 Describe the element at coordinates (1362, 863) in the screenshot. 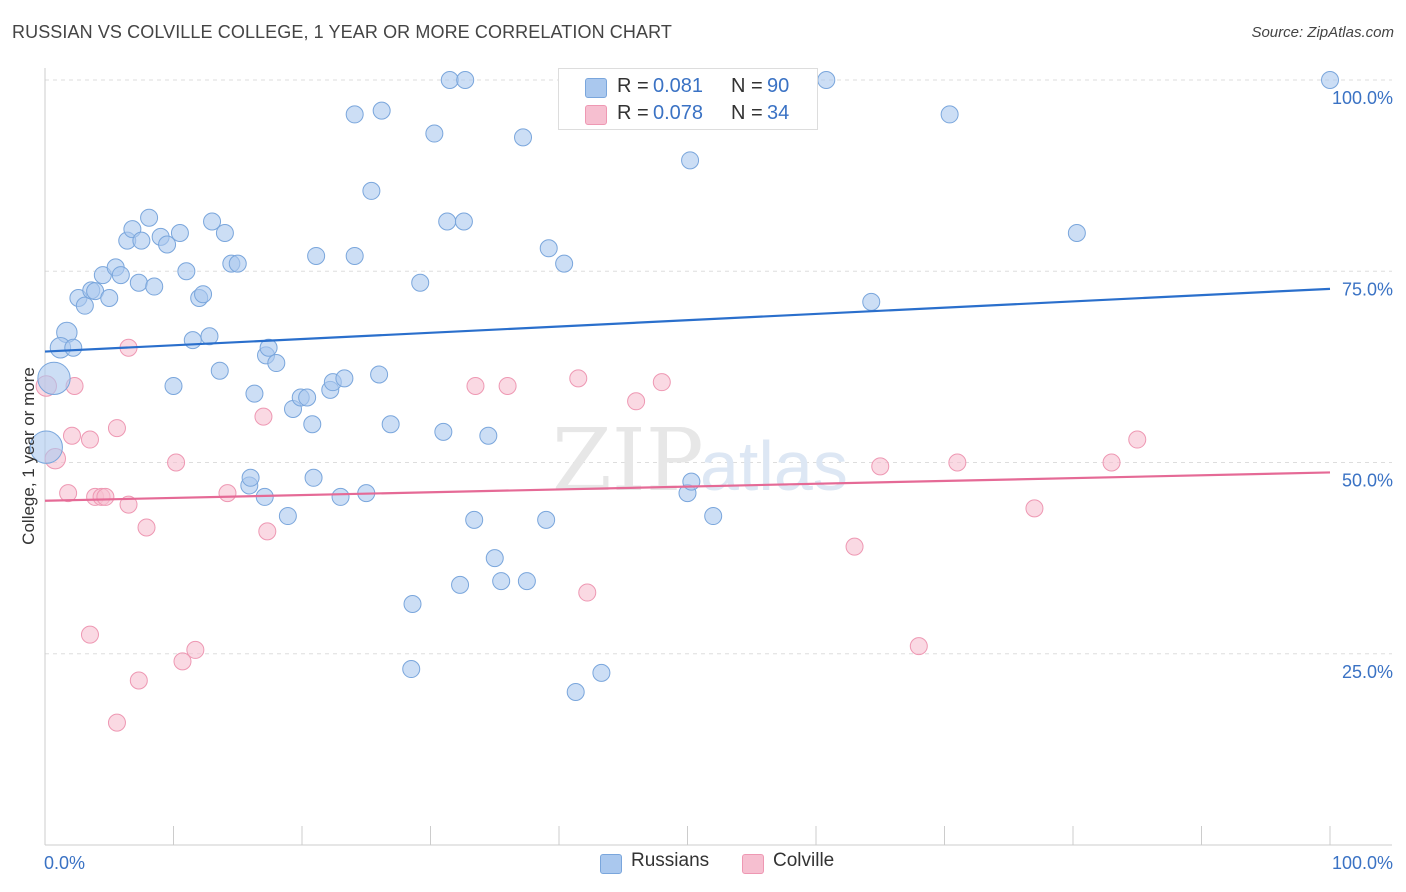

I see `x-tick-label-max: 100.0%` at that location.